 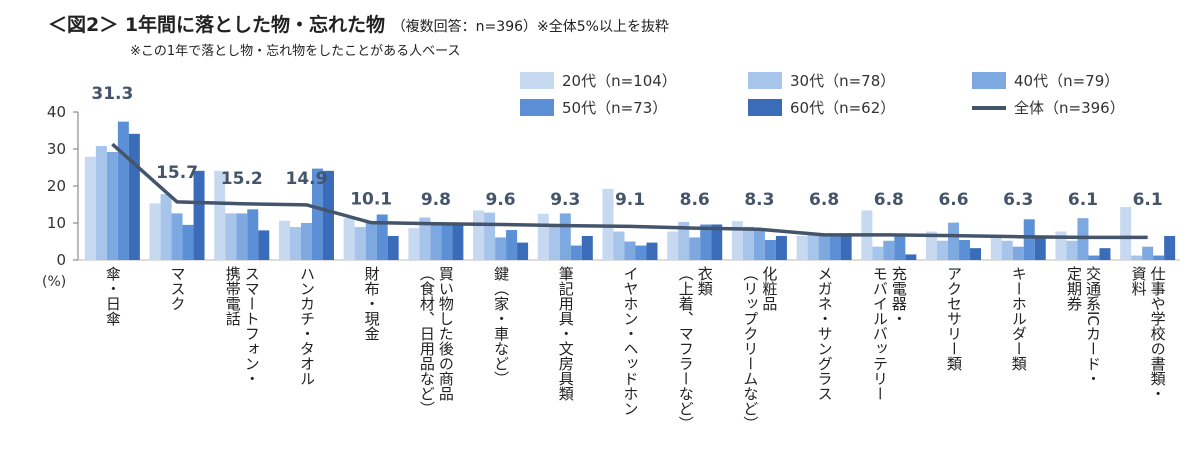 What do you see at coordinates (821, 107) in the screenshot?
I see `legend-60s: 60代（n=62）` at bounding box center [821, 107].